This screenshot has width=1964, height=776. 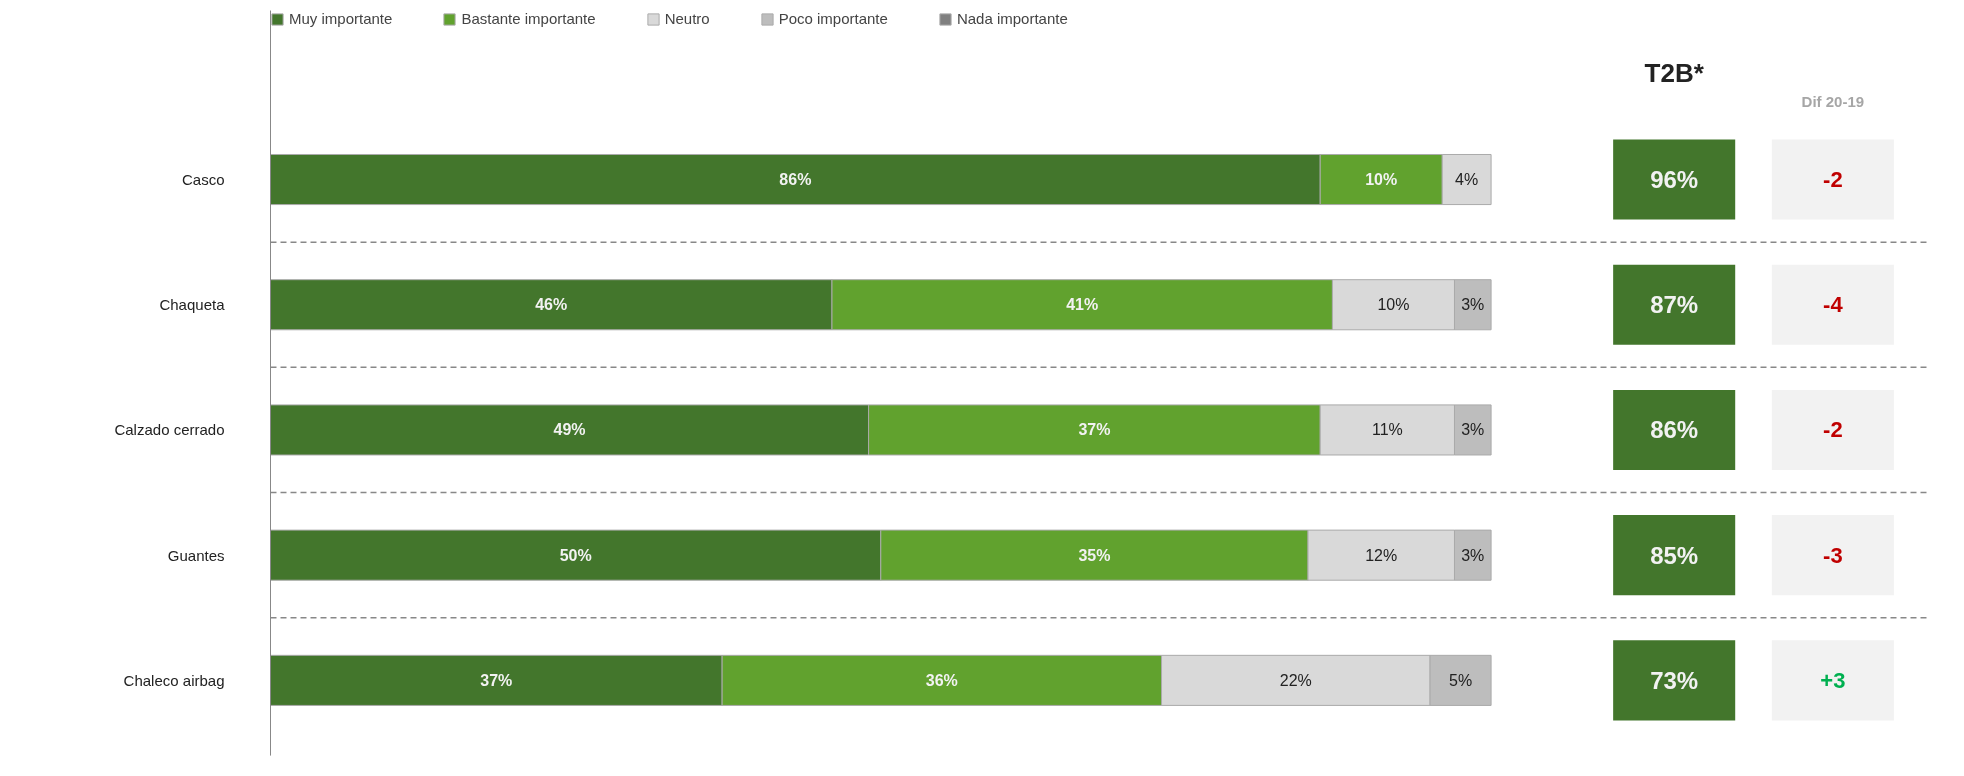 What do you see at coordinates (551, 305) in the screenshot?
I see `data-label: 46%` at bounding box center [551, 305].